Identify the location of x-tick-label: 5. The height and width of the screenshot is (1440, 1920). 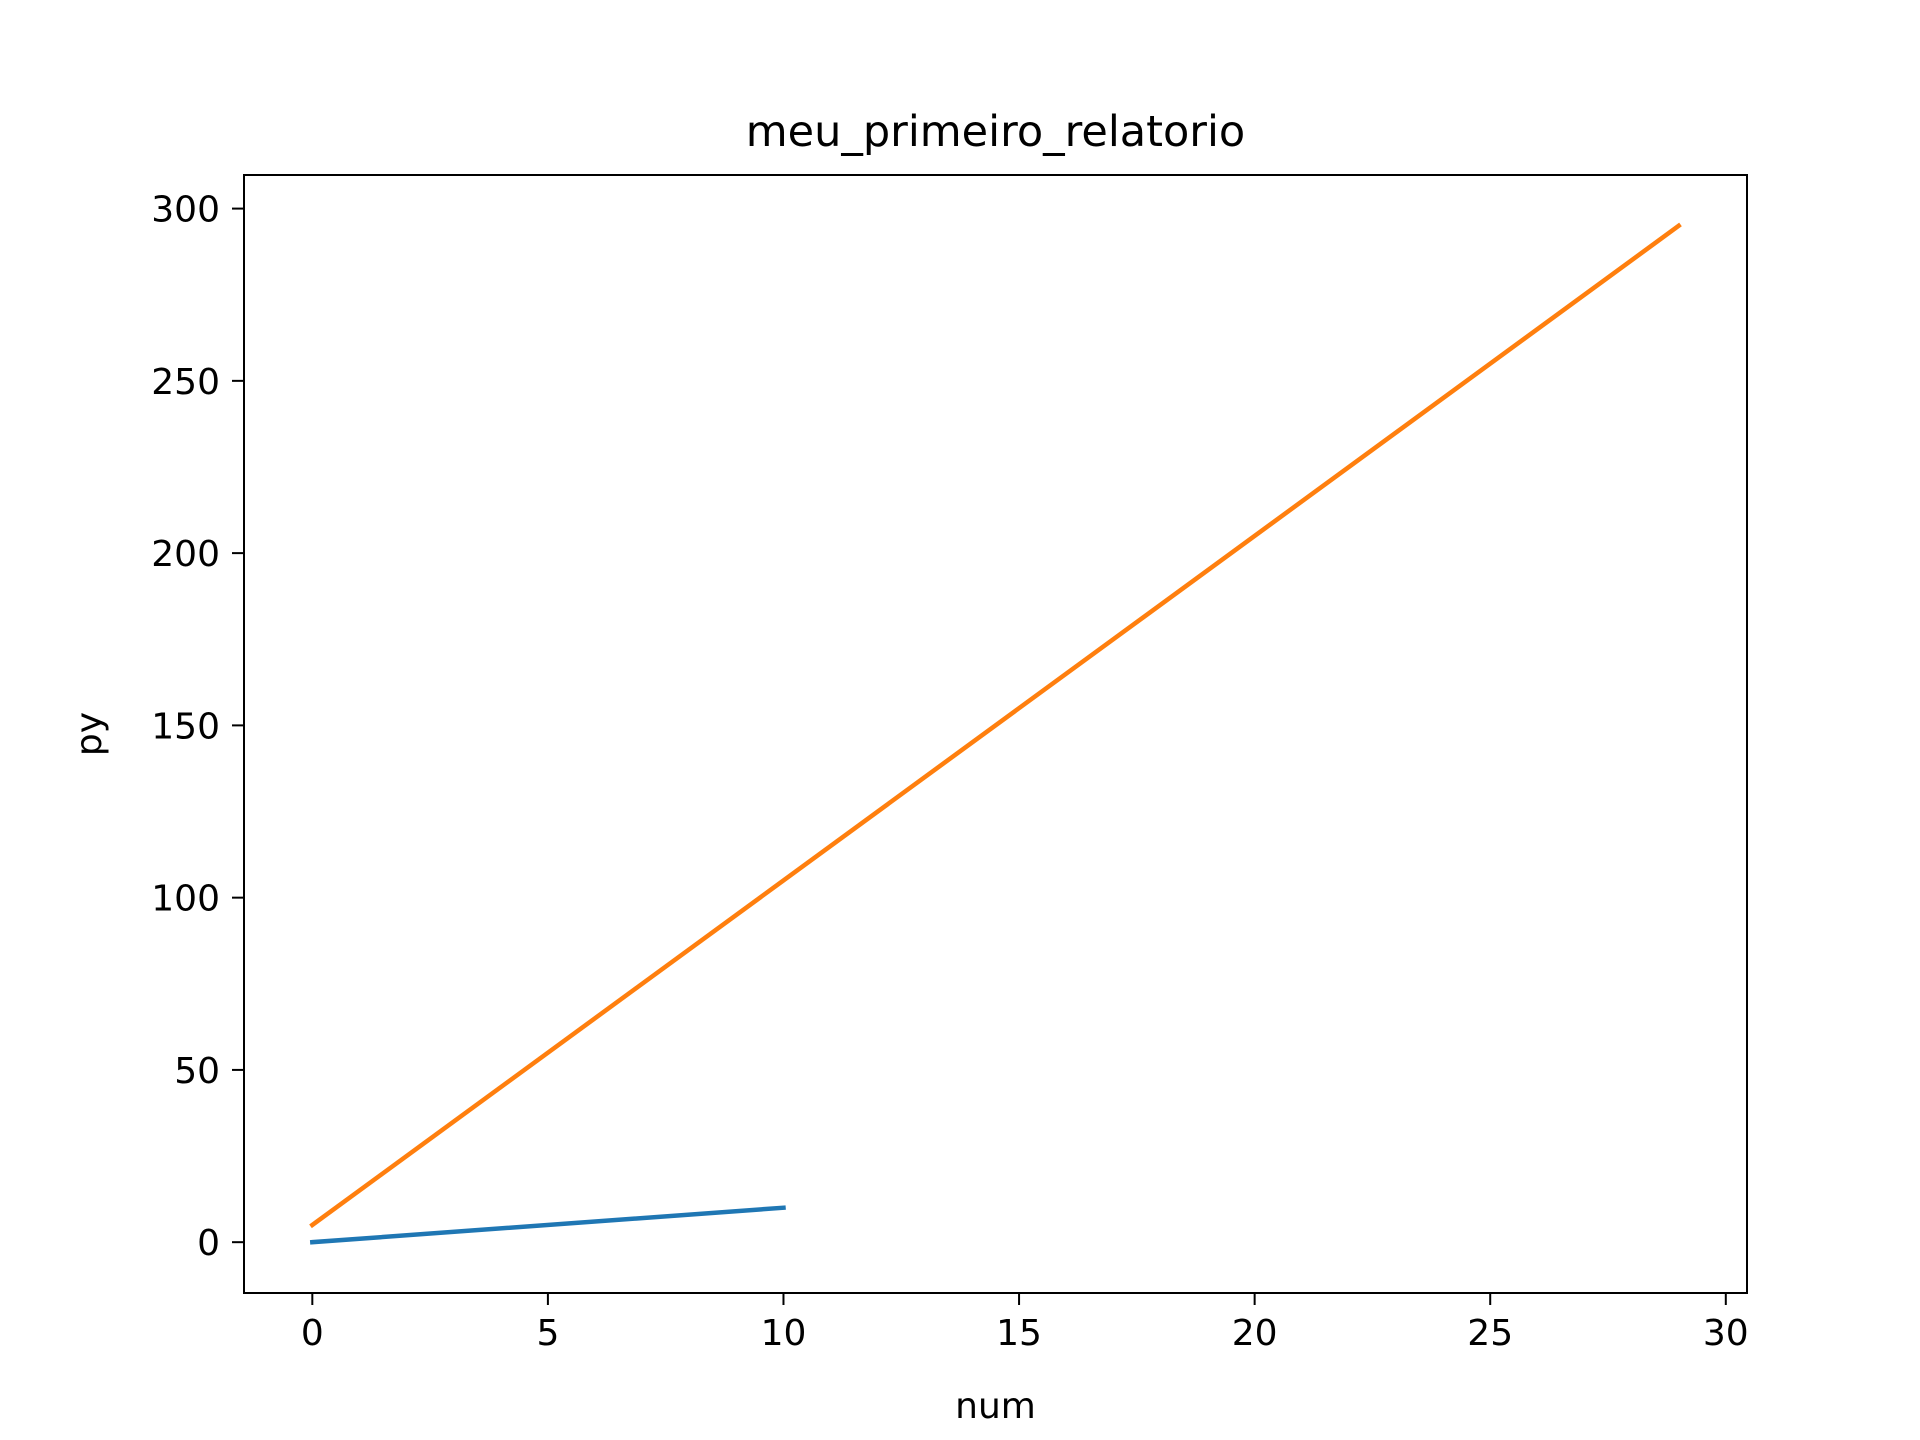
(547, 1333).